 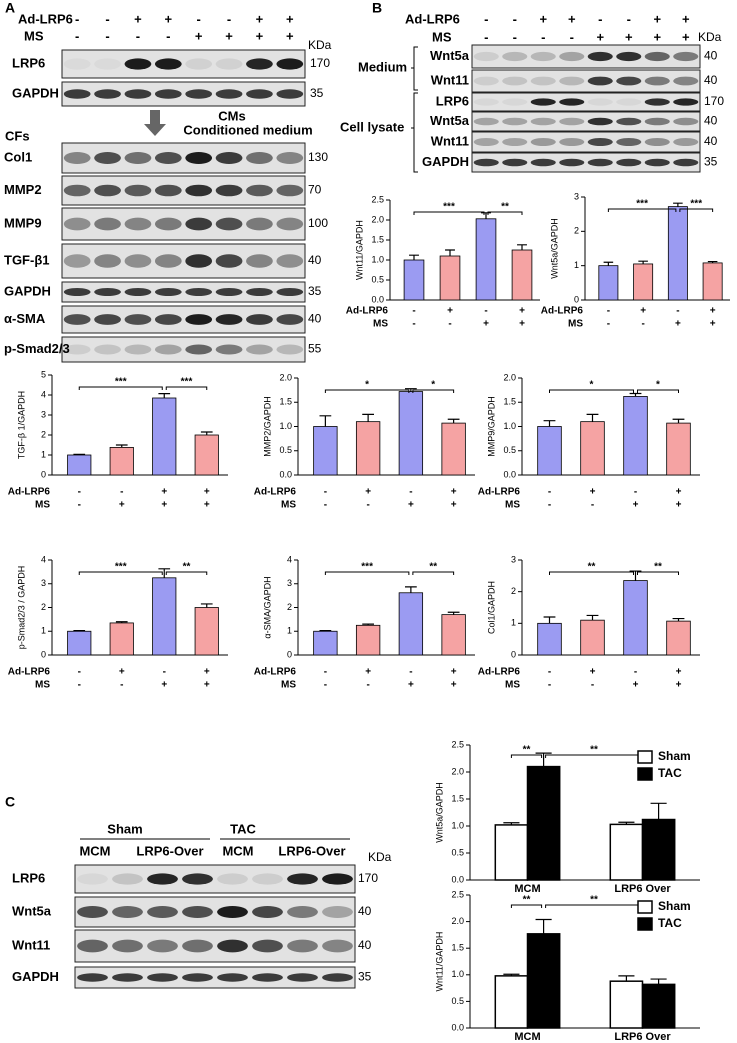 What do you see at coordinates (457, 974) in the screenshot?
I see `y-tick-label: 1.0` at bounding box center [457, 974].